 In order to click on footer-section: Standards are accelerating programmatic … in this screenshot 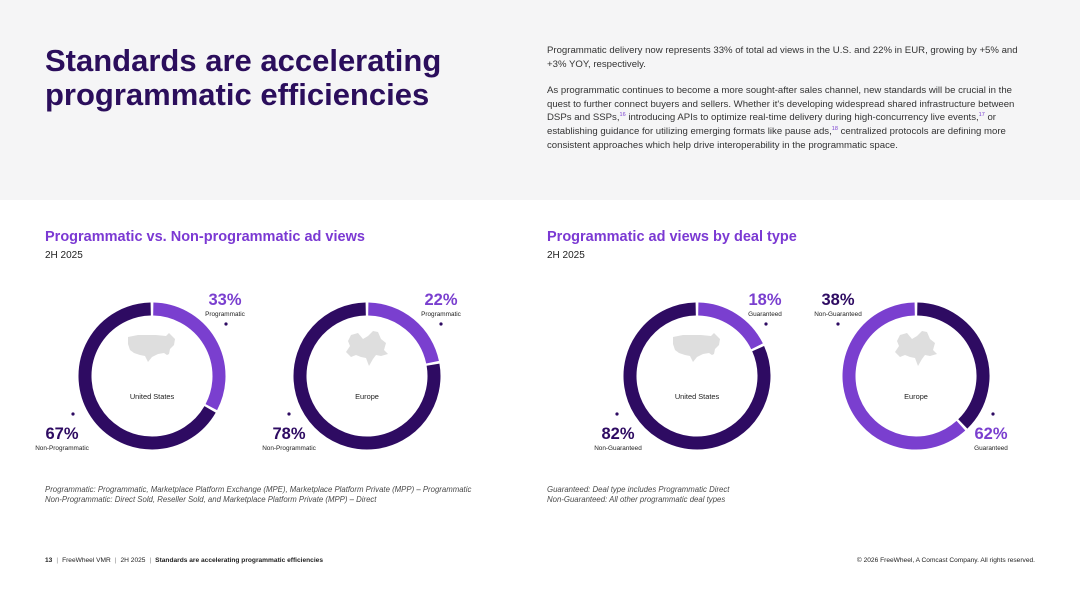, I will do `click(239, 560)`.